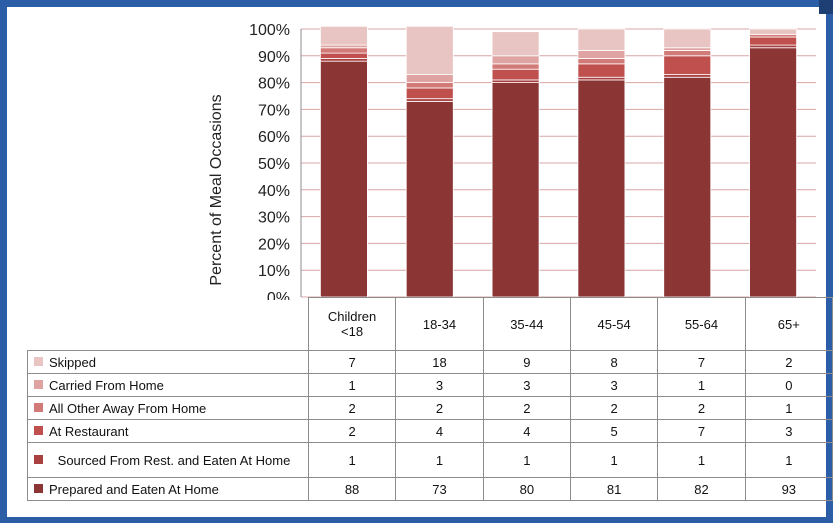 The width and height of the screenshot is (833, 523). Describe the element at coordinates (274, 57) in the screenshot. I see `y-tick-label: 90%` at that location.